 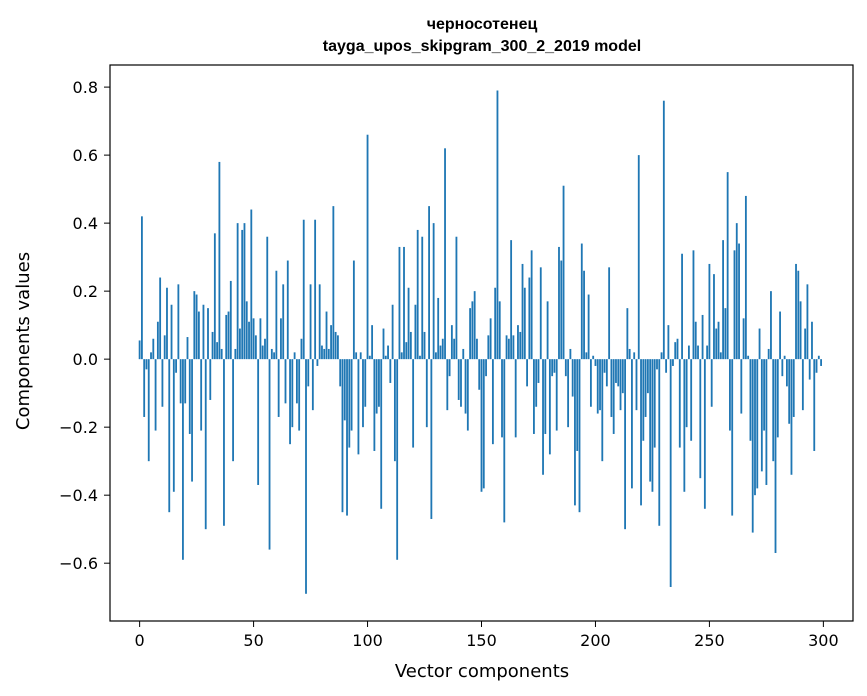 I want to click on y-tick-label: −0.2, so click(x=78, y=427).